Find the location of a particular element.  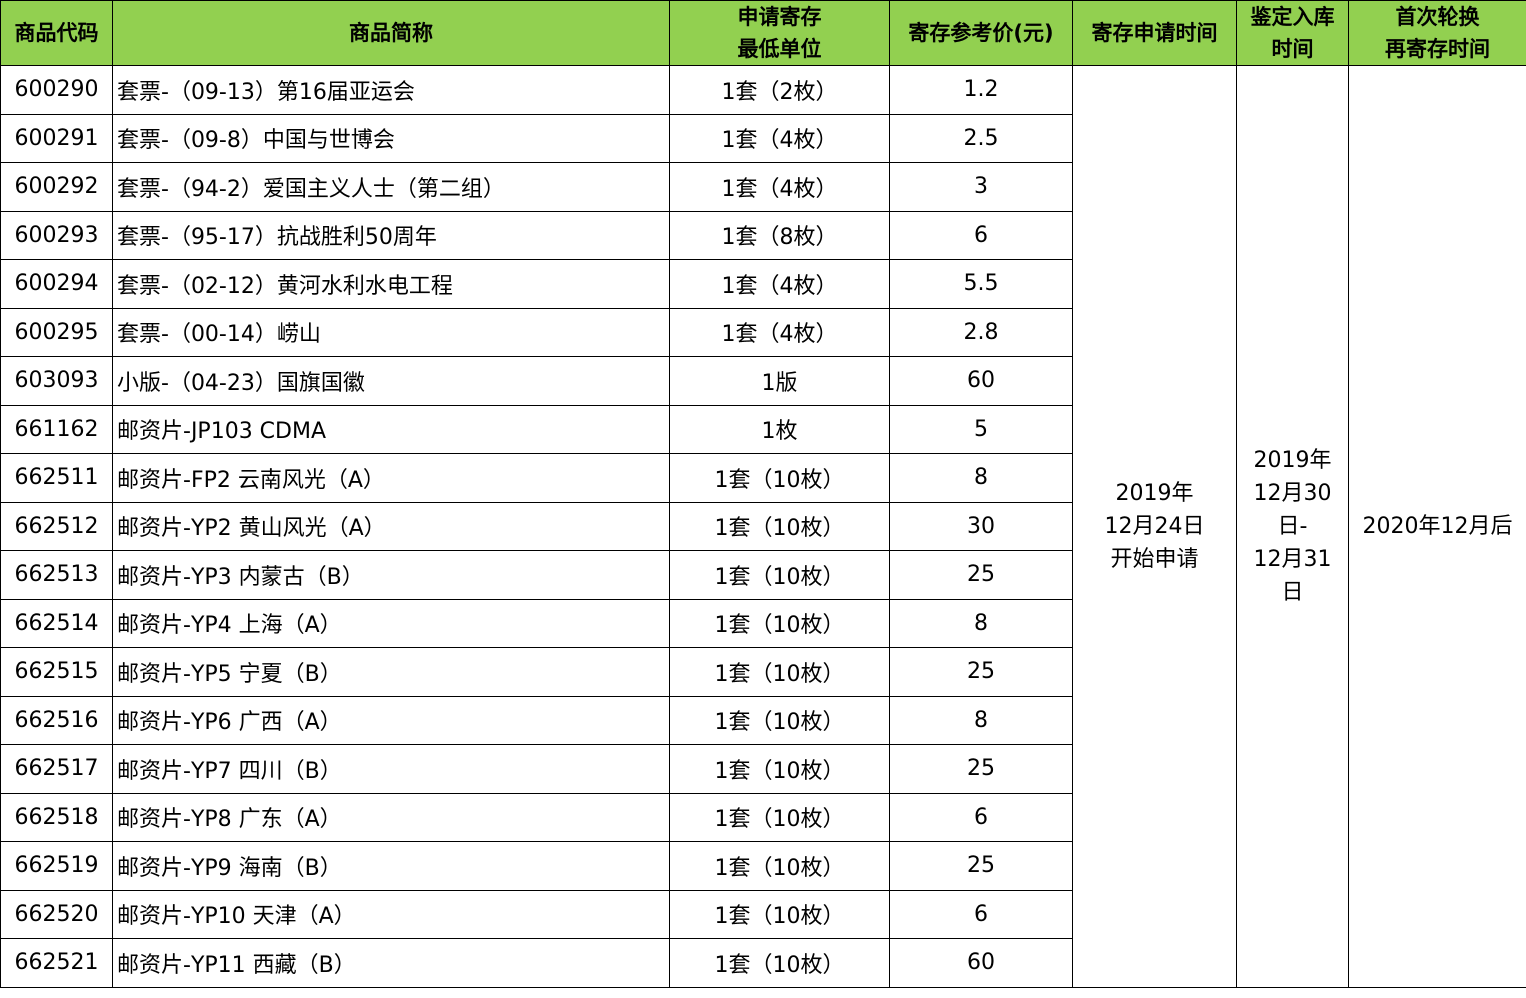

cell-unit: 1套（8枚） is located at coordinates (779, 235).